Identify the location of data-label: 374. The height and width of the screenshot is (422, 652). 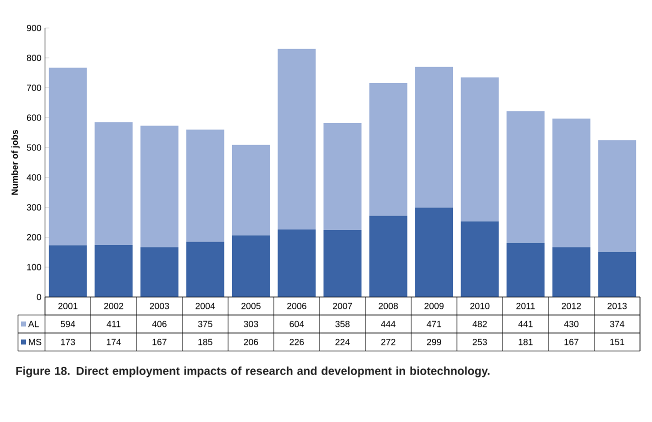
(617, 324).